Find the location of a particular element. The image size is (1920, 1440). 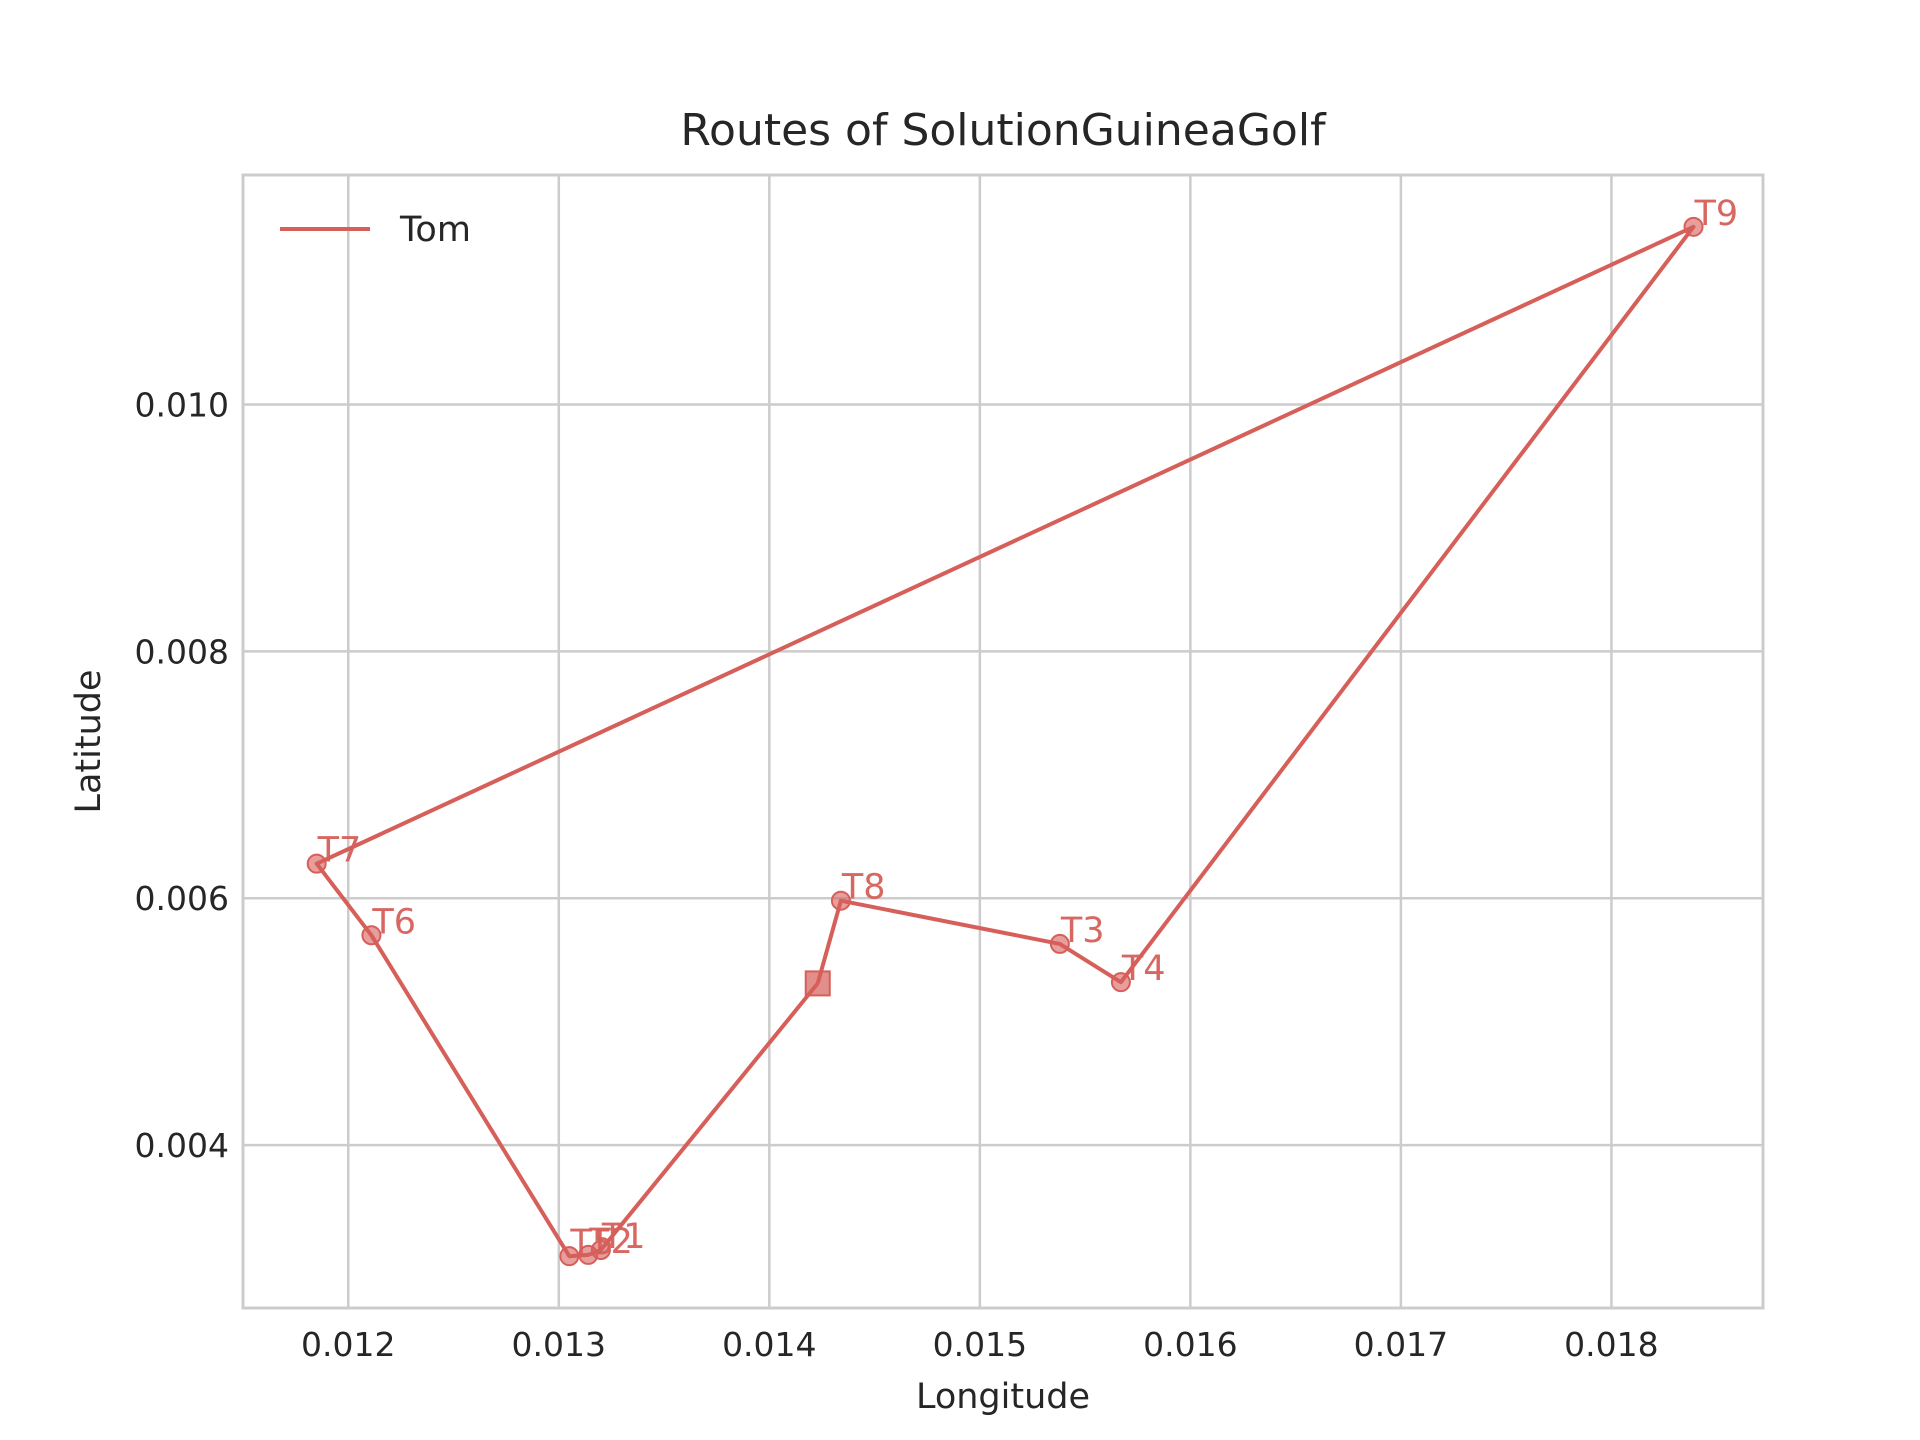

chart-title: Routes of SolutionGuineaGolf is located at coordinates (1003, 130).